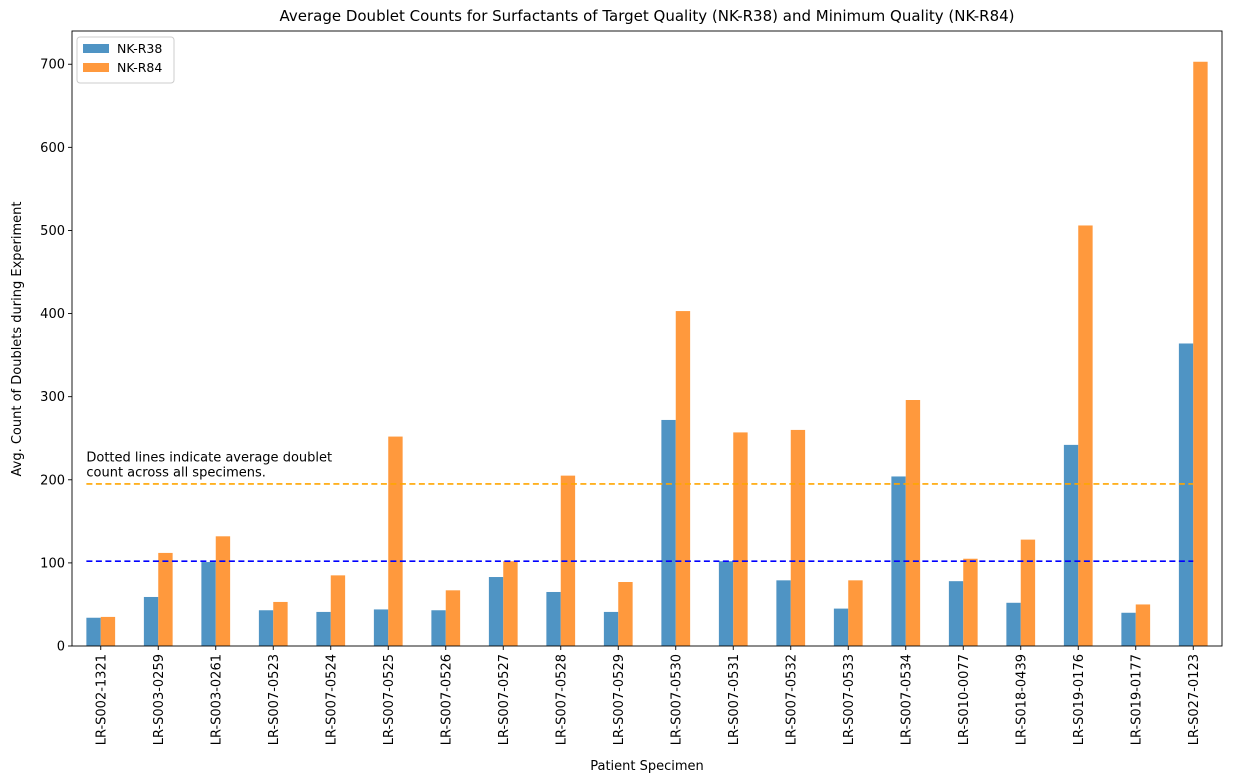 Image resolution: width=1238 pixels, height=783 pixels. What do you see at coordinates (274, 699) in the screenshot?
I see `x-tick-label-lr-s007-0523: LR-S007-0523` at bounding box center [274, 699].